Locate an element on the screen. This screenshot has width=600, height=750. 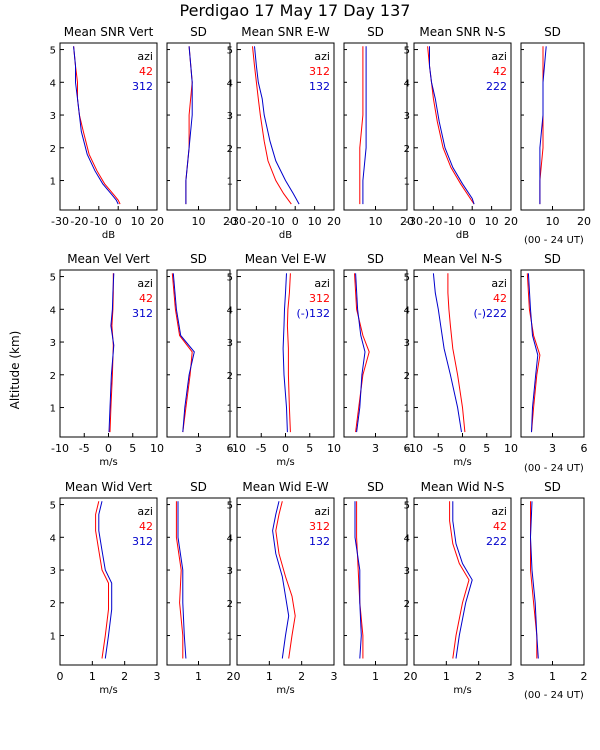
x-tick-label: 5 is located at coordinates (309, 448).